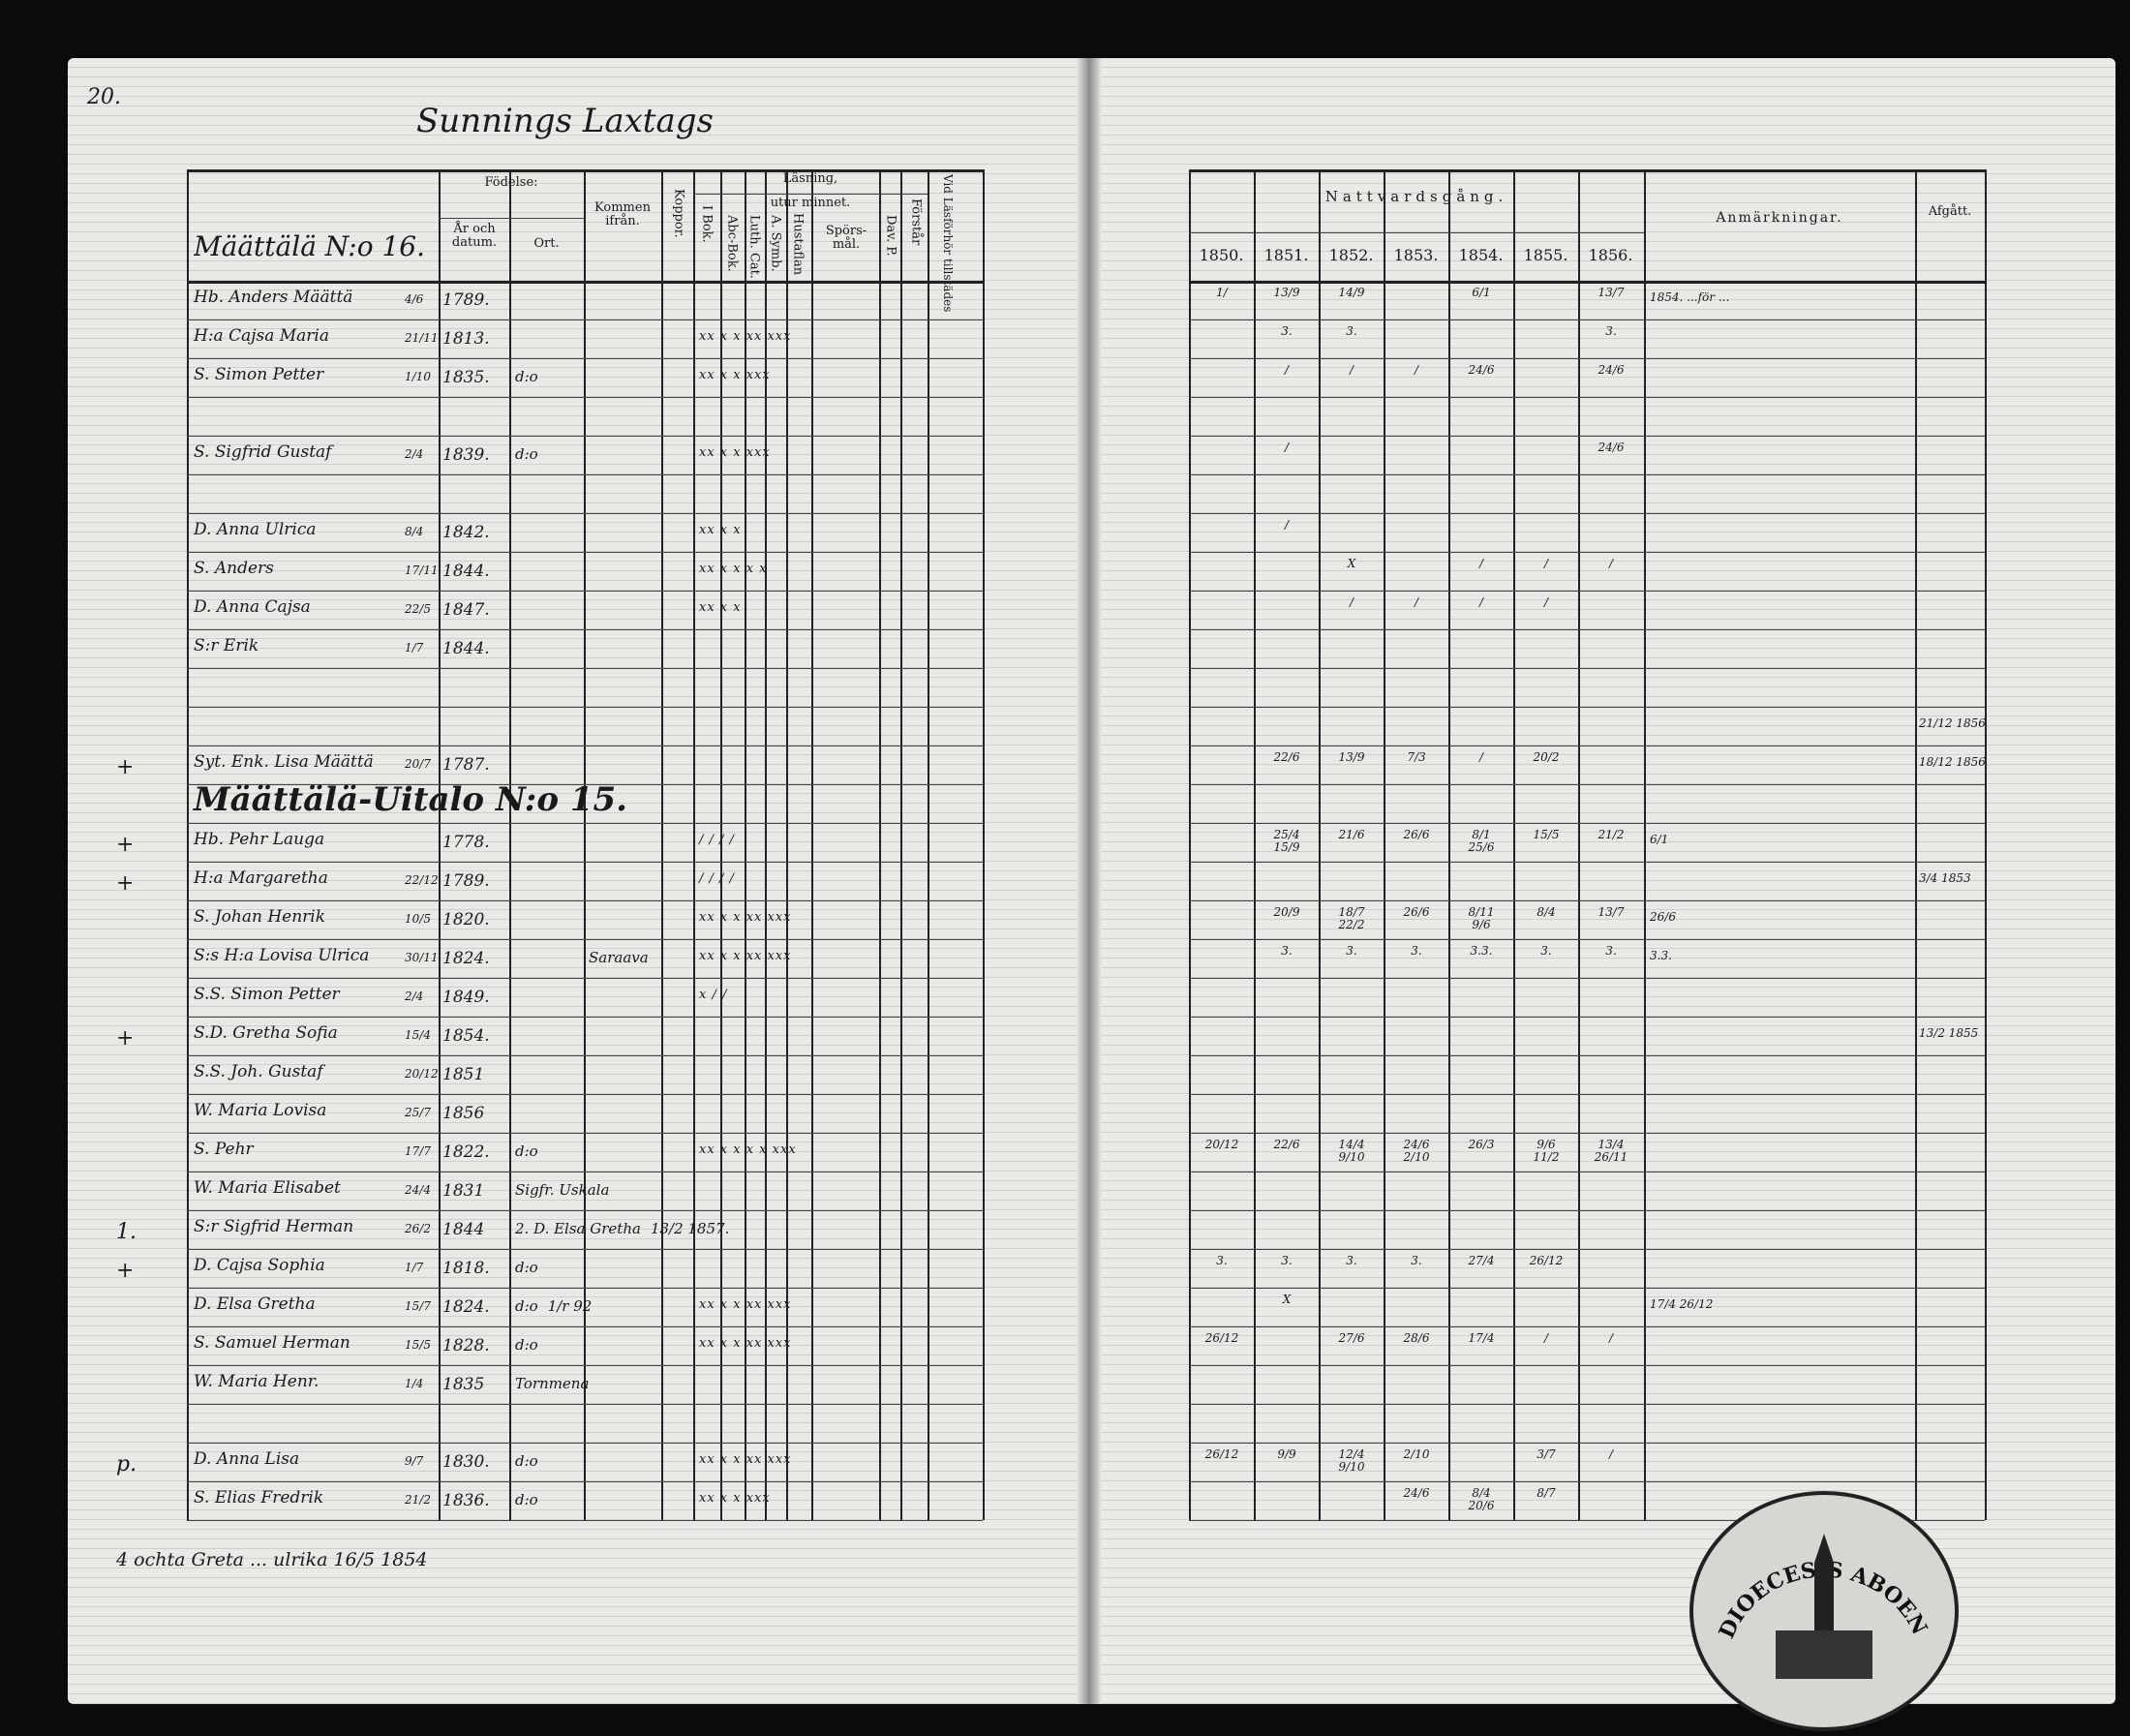  Describe the element at coordinates (1416, 255) in the screenshot. I see `header-year: 1853.` at that location.